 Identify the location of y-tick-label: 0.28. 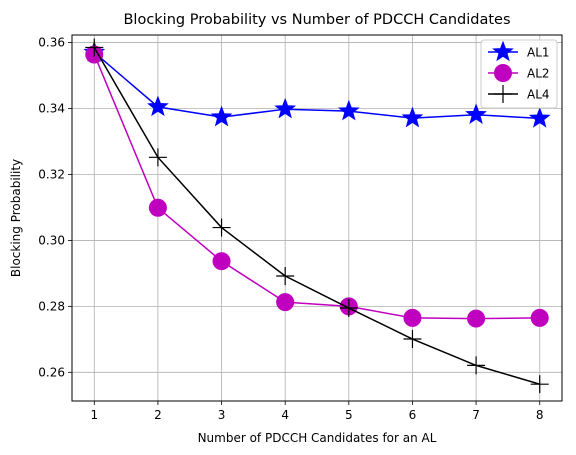
(51, 306).